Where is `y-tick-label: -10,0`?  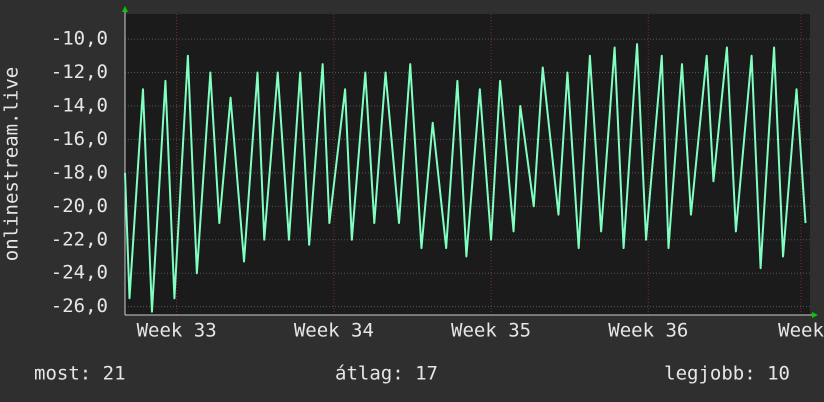
y-tick-label: -10,0 is located at coordinates (79, 39).